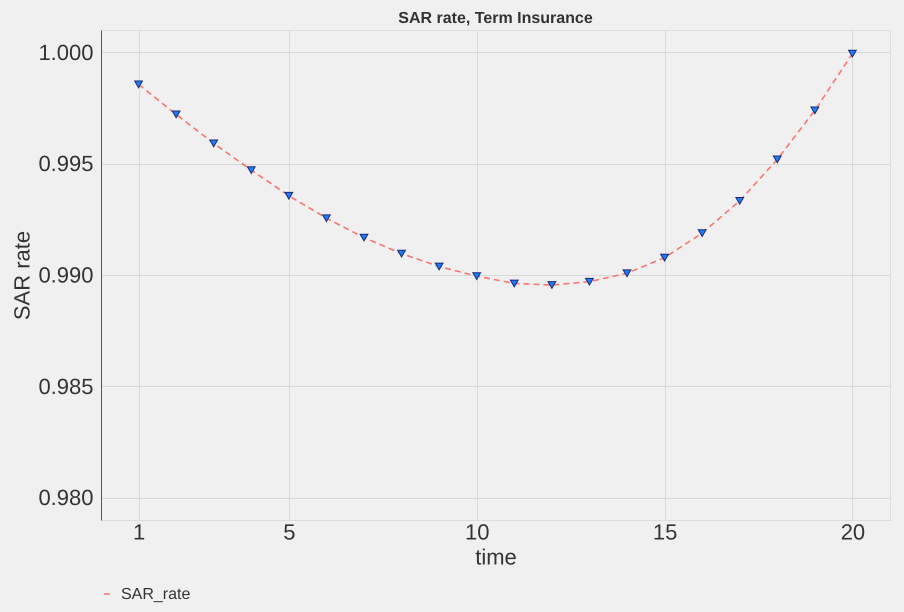  Describe the element at coordinates (66, 386) in the screenshot. I see `y-tick-label: 0.985` at that location.